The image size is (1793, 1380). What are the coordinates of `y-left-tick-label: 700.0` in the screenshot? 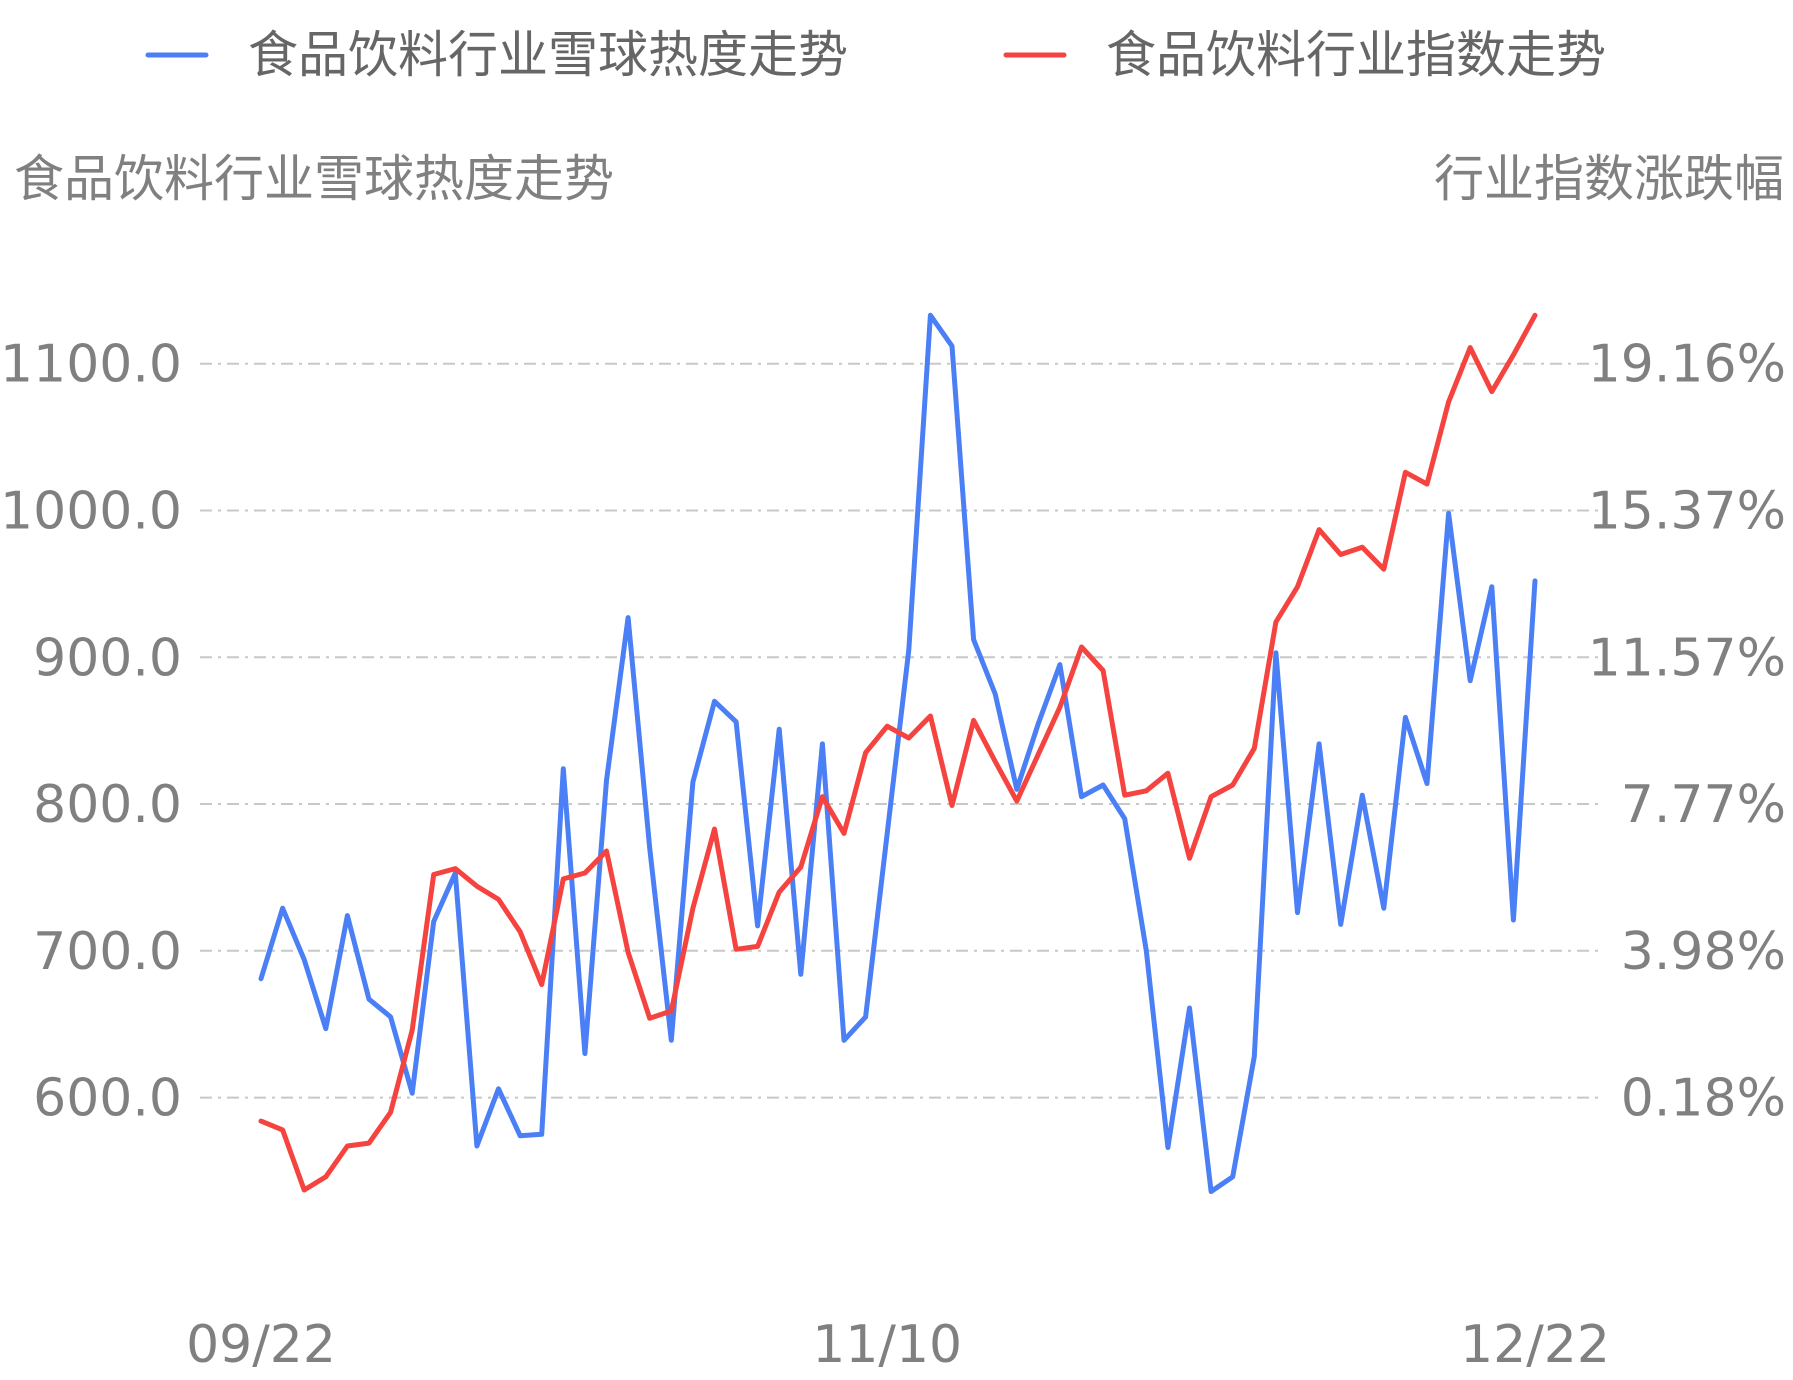 It's located at (107, 952).